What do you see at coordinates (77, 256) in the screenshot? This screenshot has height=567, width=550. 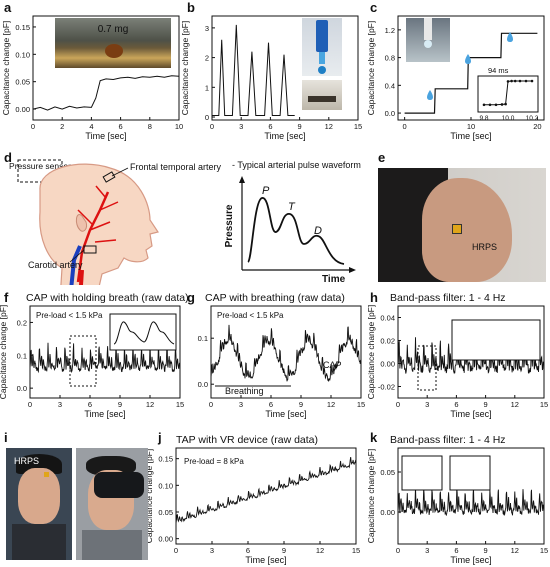 I see `carotid-leader` at bounding box center [77, 256].